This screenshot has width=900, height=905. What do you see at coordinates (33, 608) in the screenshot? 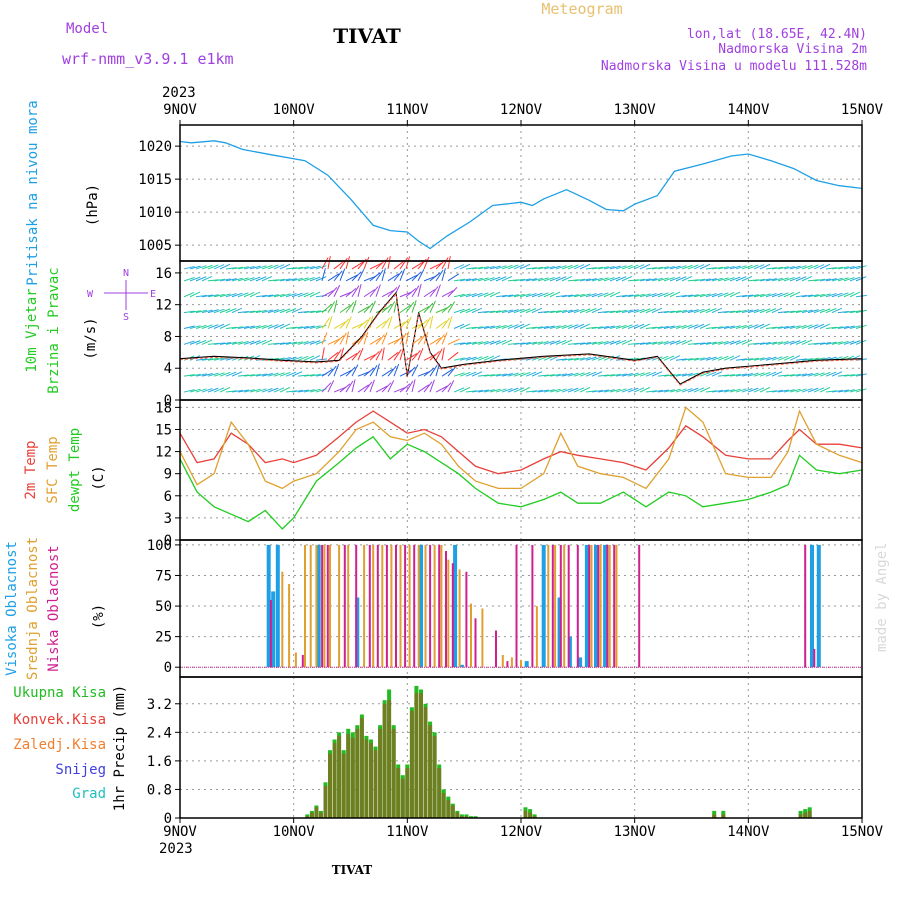
I see `panel-label: Srednja Oblacnost` at bounding box center [33, 608].